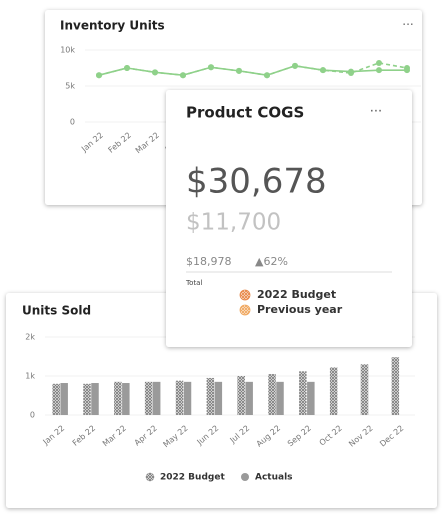 The height and width of the screenshot is (519, 444). Describe the element at coordinates (193, 283) in the screenshot. I see `kpi-label: Total` at that location.